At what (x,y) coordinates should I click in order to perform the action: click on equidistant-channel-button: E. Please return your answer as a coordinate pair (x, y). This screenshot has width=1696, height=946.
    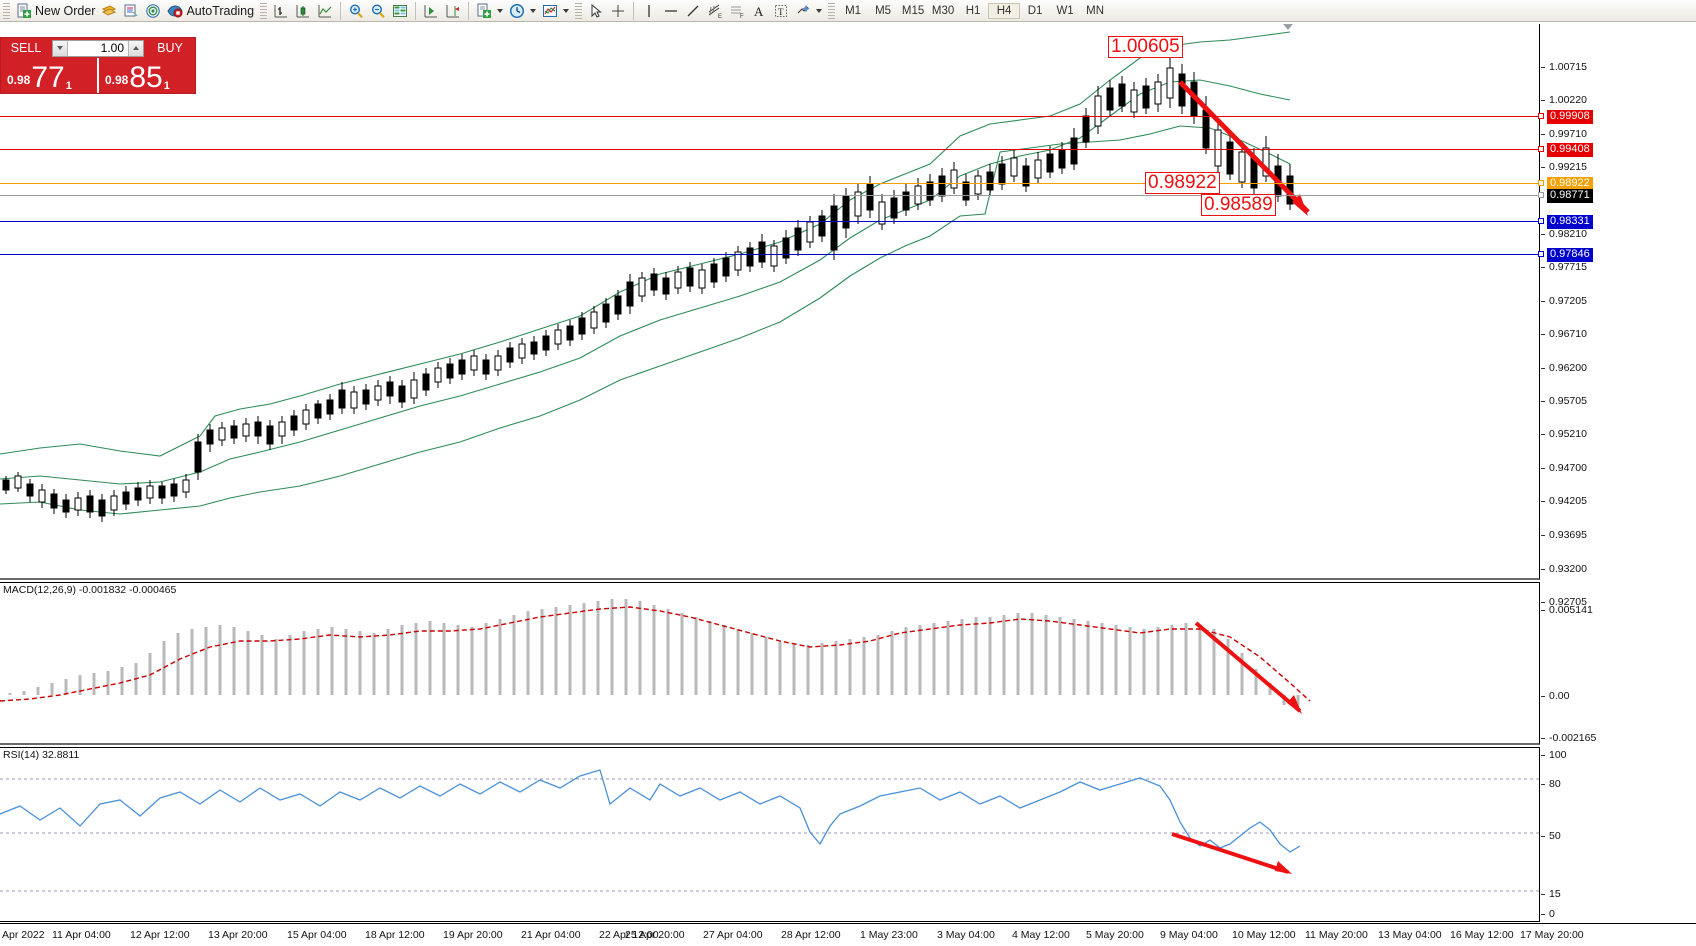
    Looking at the image, I should click on (715, 11).